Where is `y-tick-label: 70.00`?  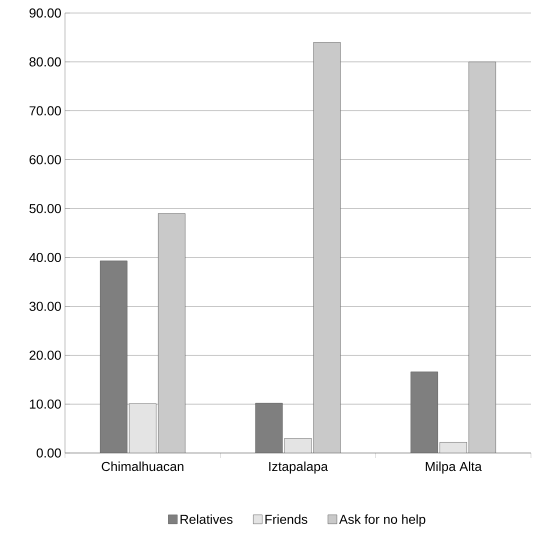
y-tick-label: 70.00 is located at coordinates (45, 111).